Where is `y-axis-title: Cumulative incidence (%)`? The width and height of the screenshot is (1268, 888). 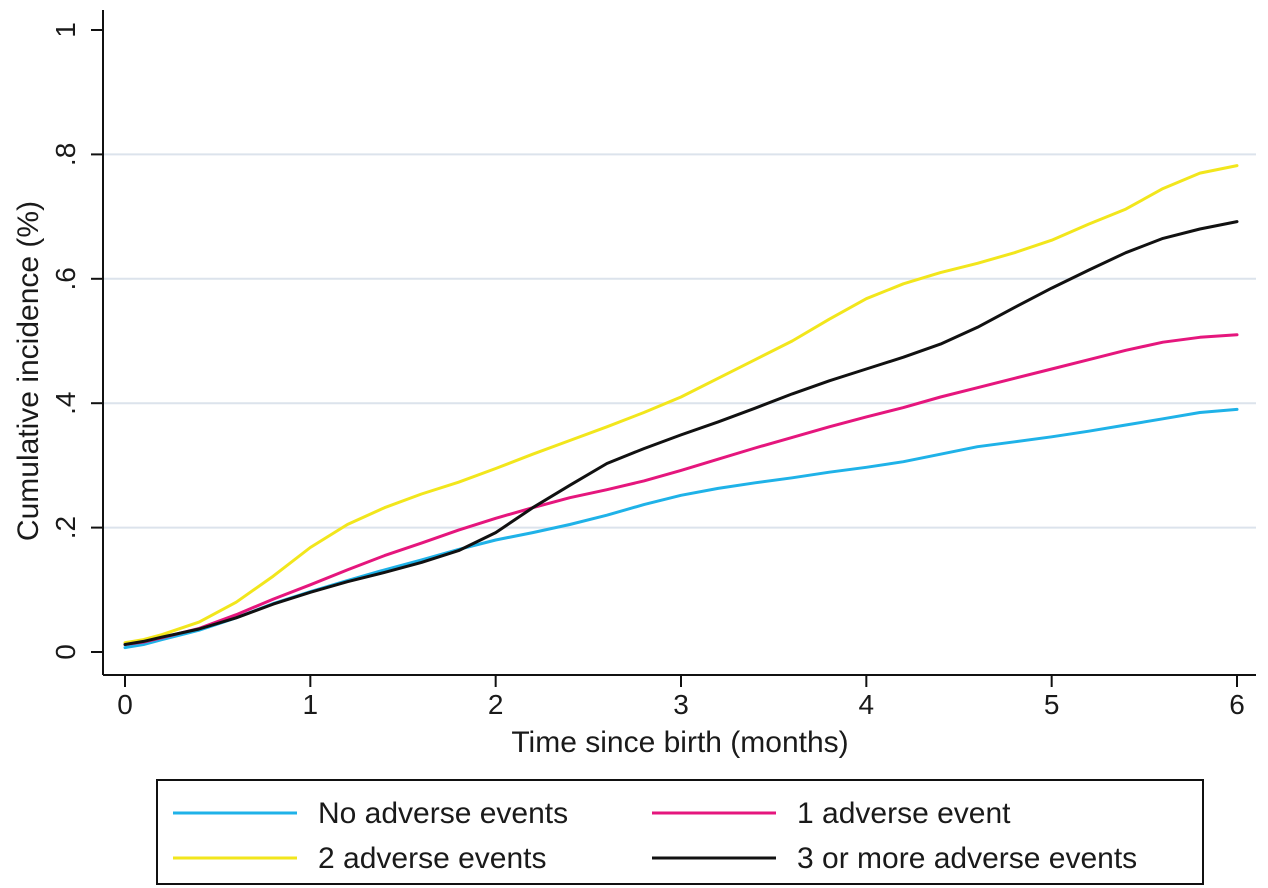 y-axis-title: Cumulative incidence (%) is located at coordinates (28, 371).